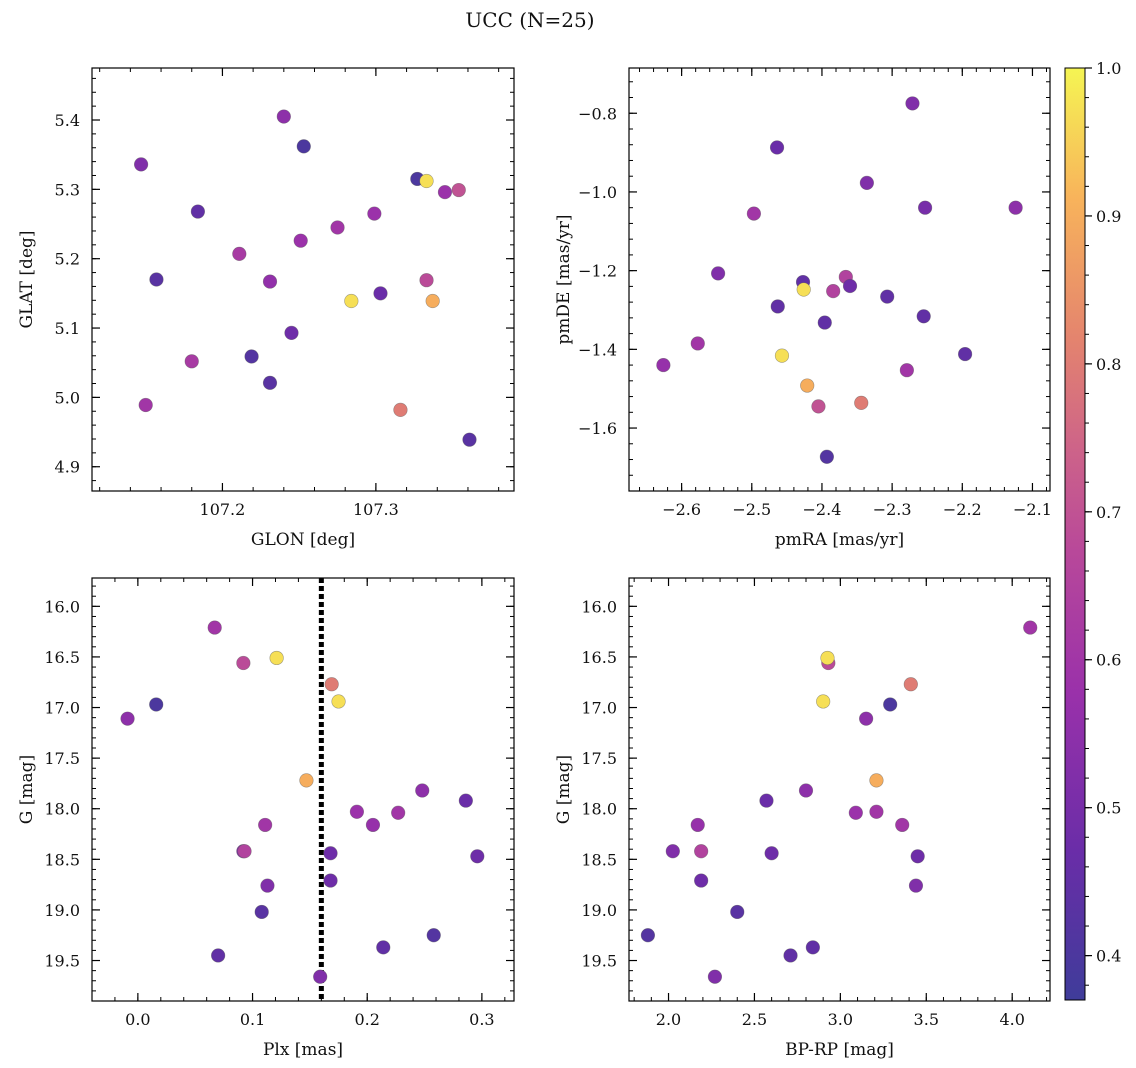 Image resolution: width=1136 pixels, height=1068 pixels. What do you see at coordinates (529, 20) in the screenshot?
I see `figure-title: UCC (N=25)` at bounding box center [529, 20].